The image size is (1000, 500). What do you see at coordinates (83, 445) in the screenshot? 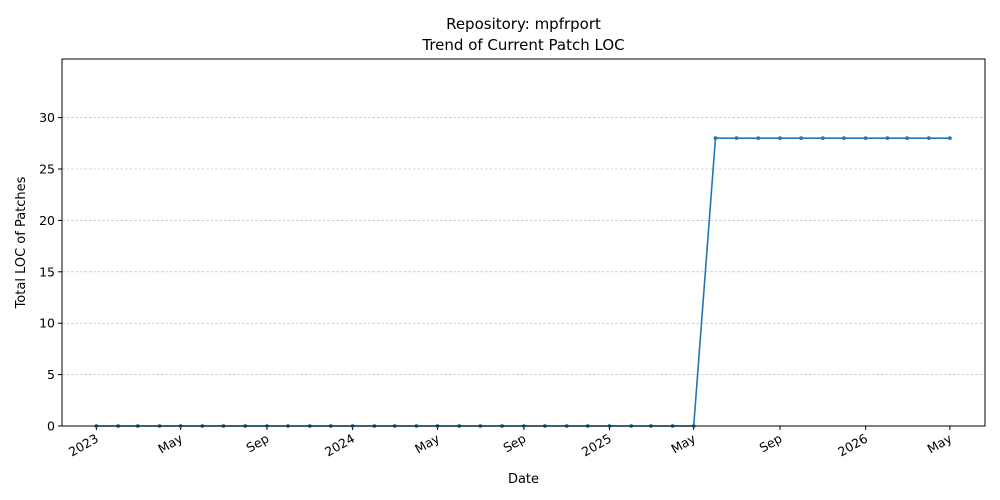
I see `x-tick-label: 2023` at bounding box center [83, 445].